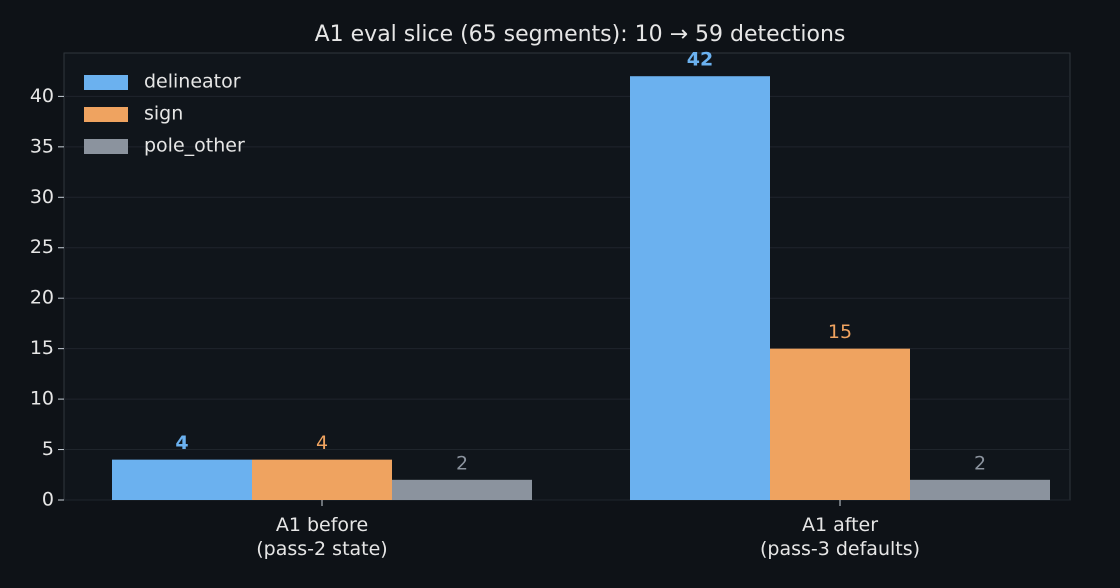 The width and height of the screenshot is (1120, 588). Describe the element at coordinates (42, 247) in the screenshot. I see `y-tick-label: 25` at that location.